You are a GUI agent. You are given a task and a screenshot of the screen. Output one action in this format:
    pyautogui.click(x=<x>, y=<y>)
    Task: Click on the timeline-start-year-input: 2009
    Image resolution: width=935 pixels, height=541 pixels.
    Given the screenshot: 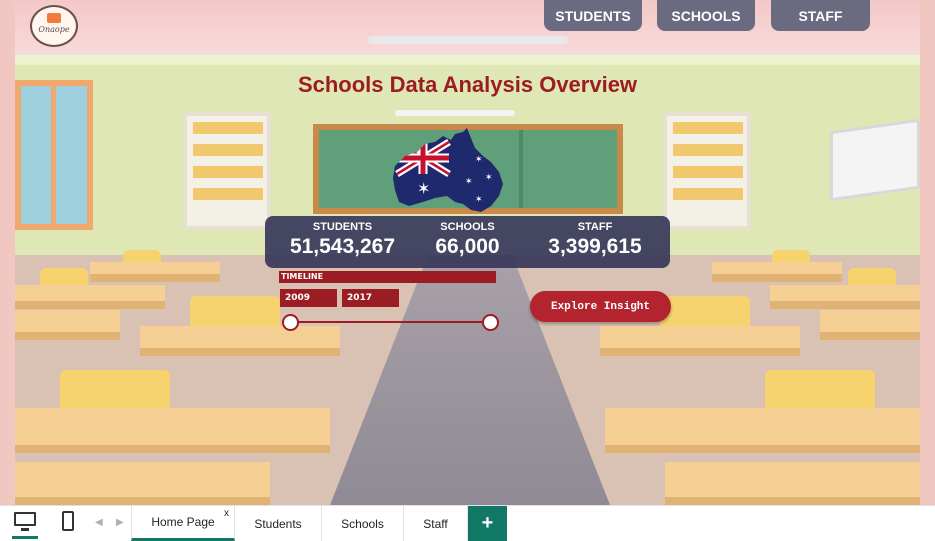 What is the action you would take?
    pyautogui.click(x=308, y=298)
    